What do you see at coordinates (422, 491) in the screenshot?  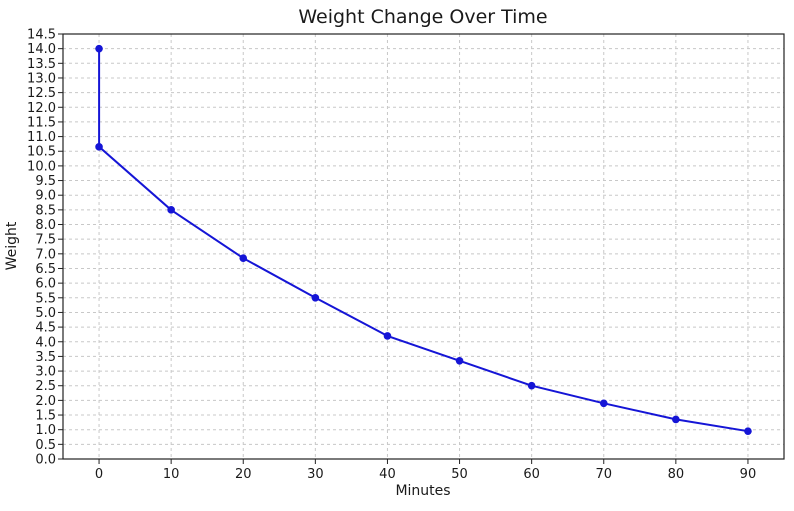 I see `x-axis-title: Minutes` at bounding box center [422, 491].